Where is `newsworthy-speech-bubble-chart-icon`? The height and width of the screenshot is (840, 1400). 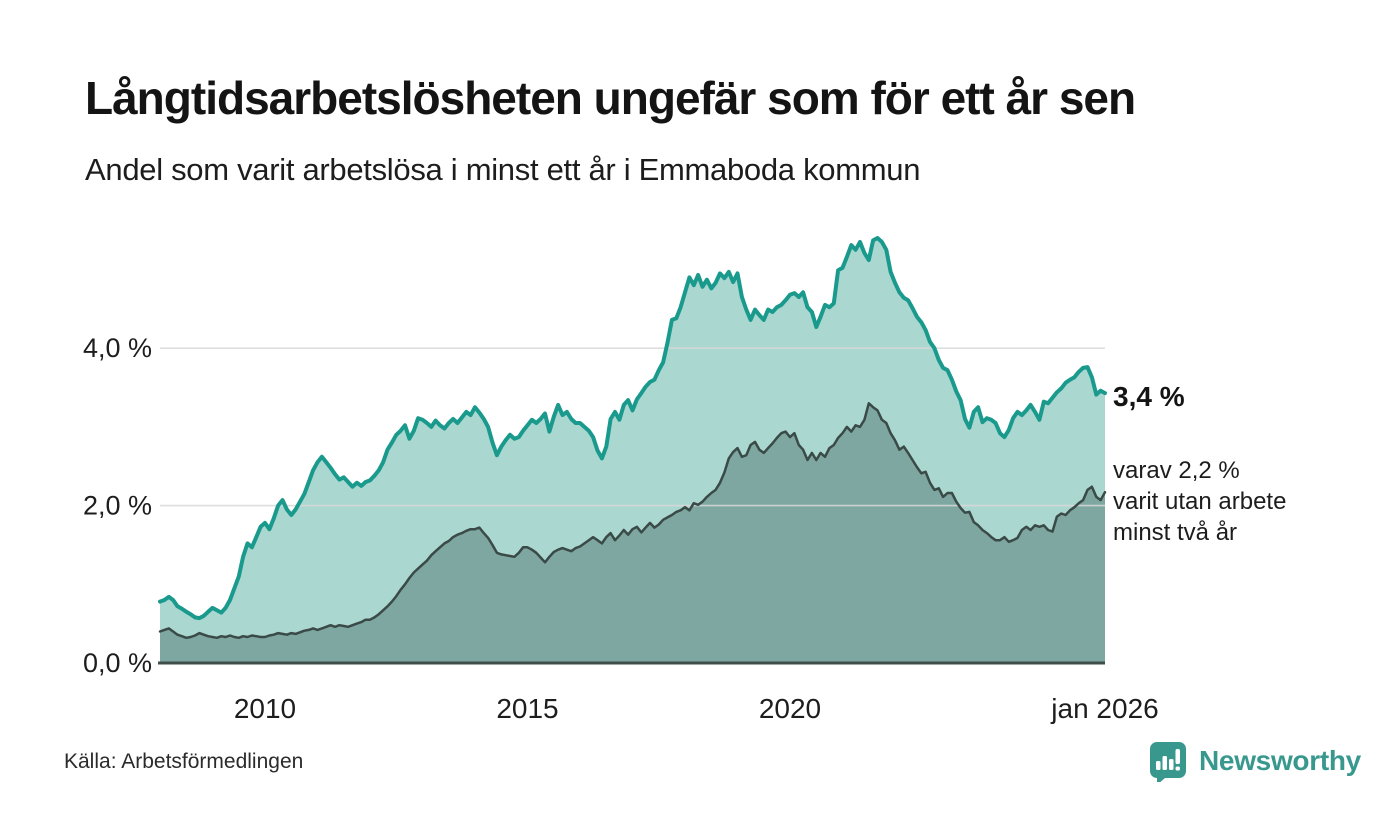 newsworthy-speech-bubble-chart-icon is located at coordinates (1168, 761).